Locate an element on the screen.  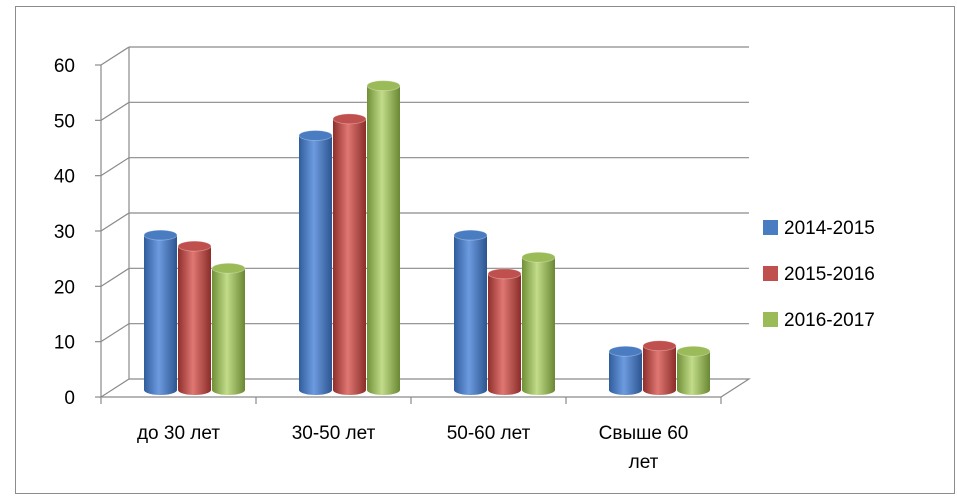
y-tick-label: 60 is located at coordinates (64, 66).